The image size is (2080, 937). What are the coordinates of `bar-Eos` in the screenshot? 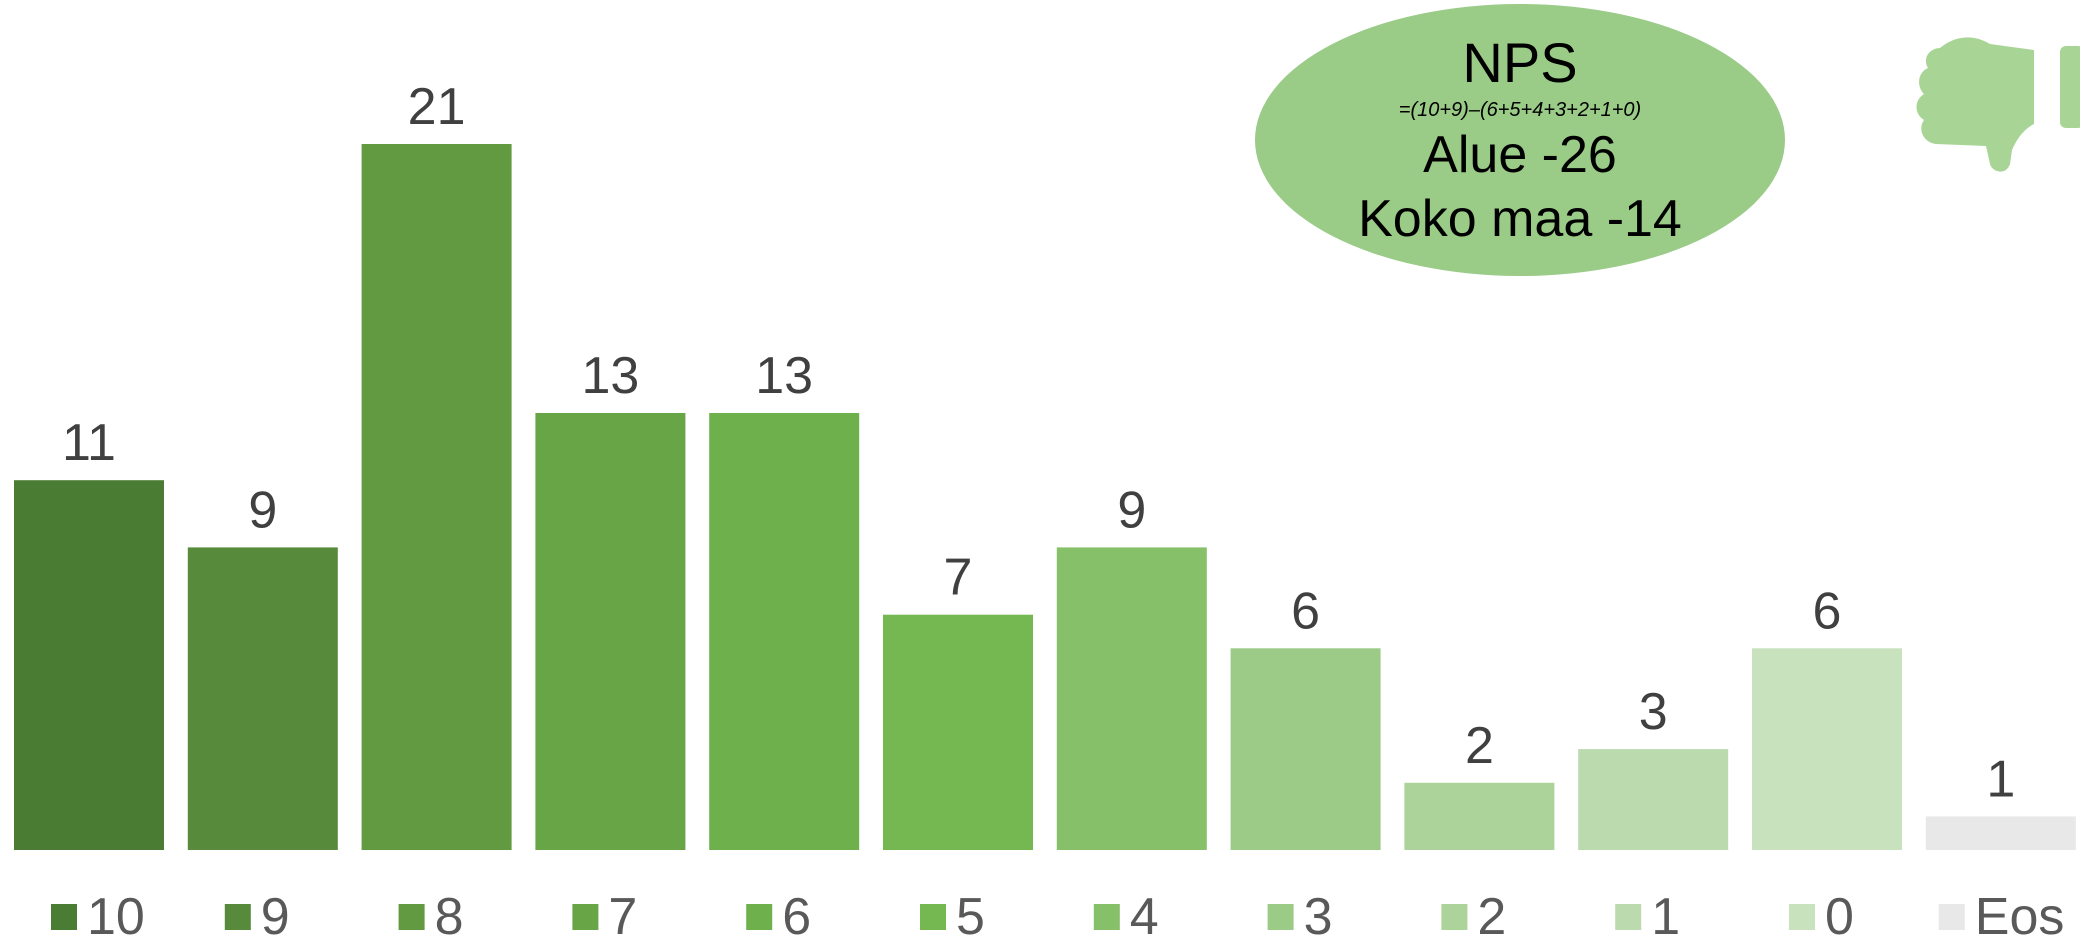 It's located at (2000, 833).